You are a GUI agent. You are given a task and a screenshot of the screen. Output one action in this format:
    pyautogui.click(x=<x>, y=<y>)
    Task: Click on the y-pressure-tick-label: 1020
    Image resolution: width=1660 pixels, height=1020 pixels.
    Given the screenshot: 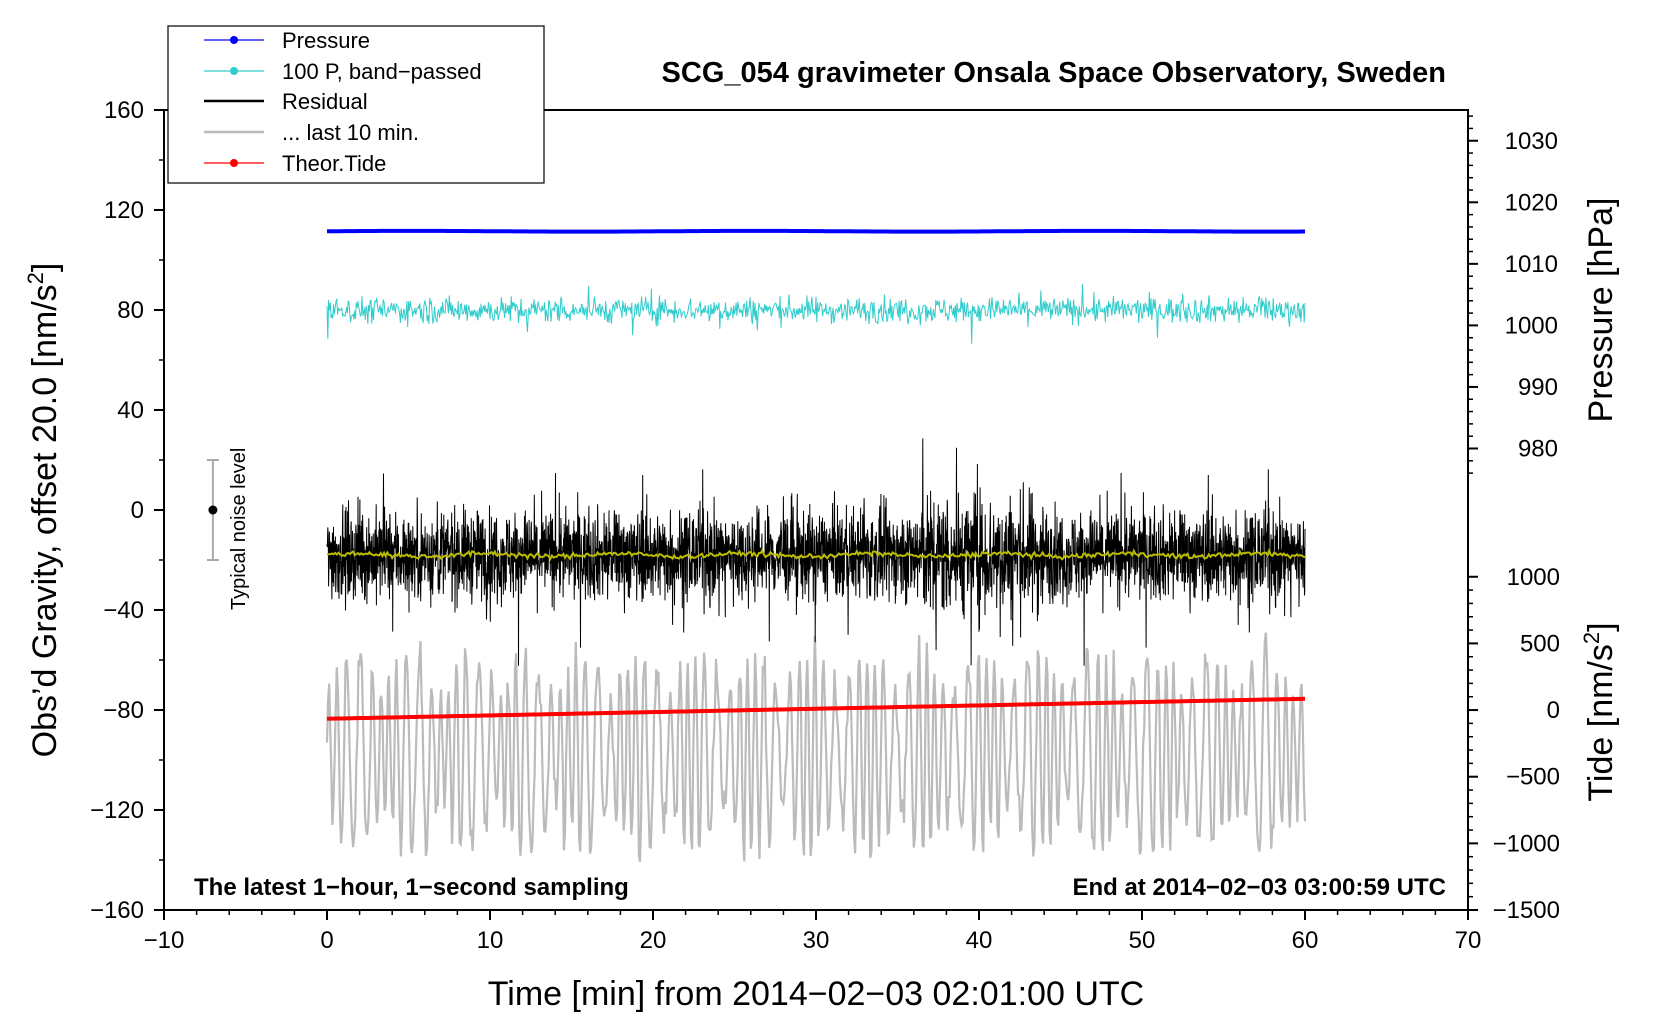 What is the action you would take?
    pyautogui.click(x=1531, y=202)
    